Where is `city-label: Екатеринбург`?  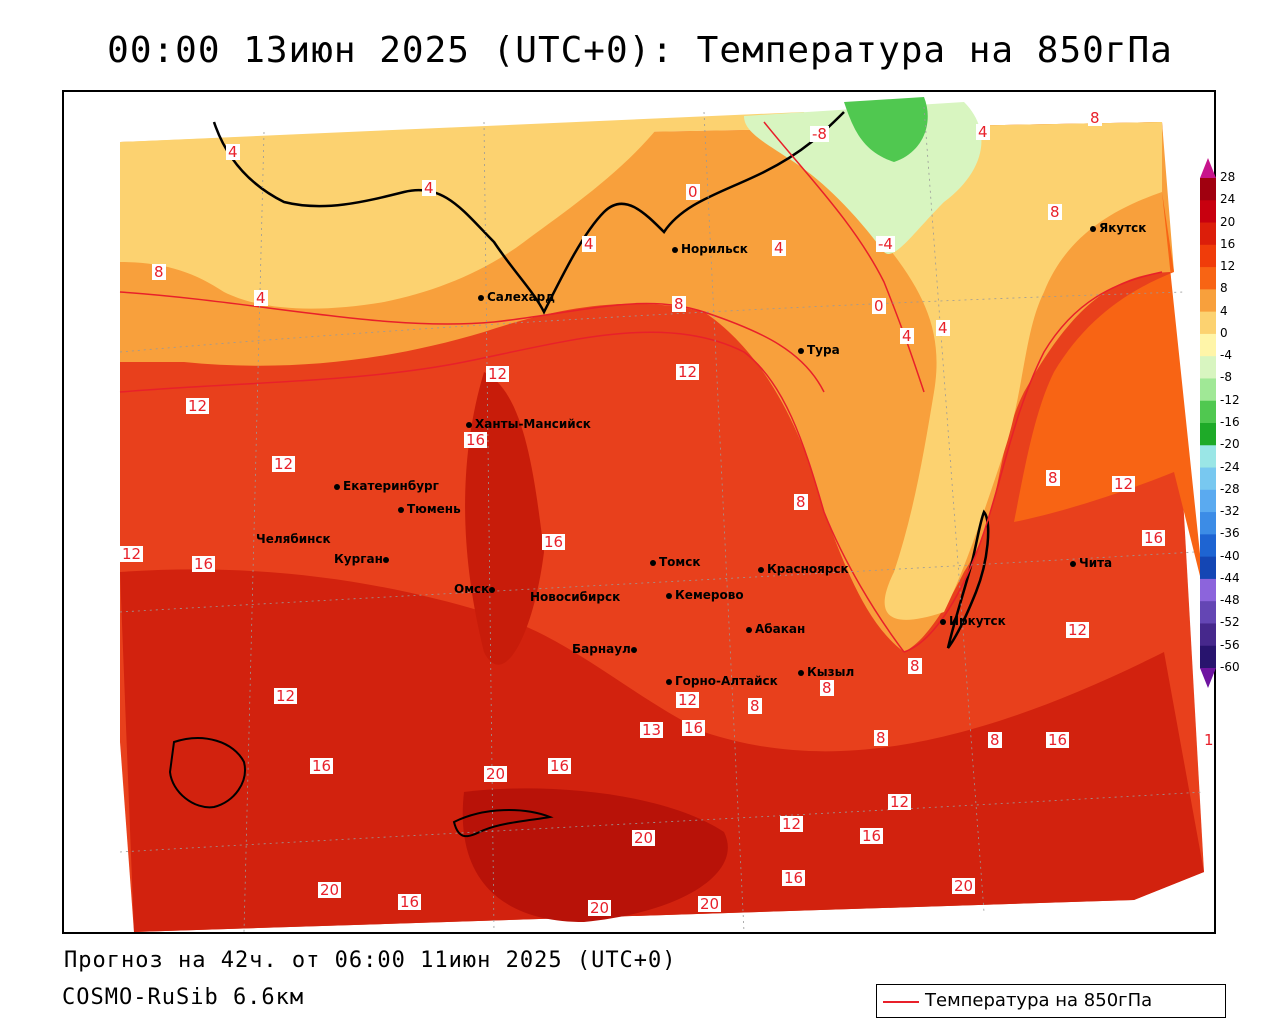
city-label: Екатеринбург is located at coordinates (391, 486).